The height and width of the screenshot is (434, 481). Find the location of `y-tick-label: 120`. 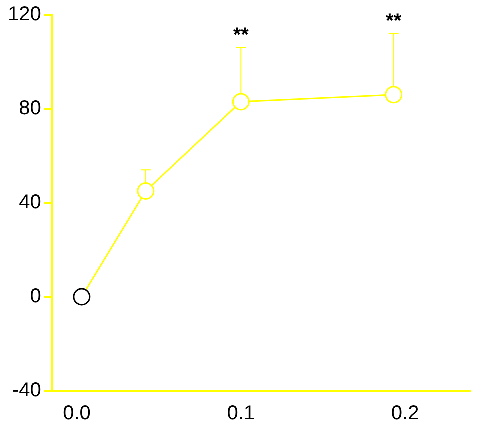

y-tick-label: 120 is located at coordinates (25, 15).